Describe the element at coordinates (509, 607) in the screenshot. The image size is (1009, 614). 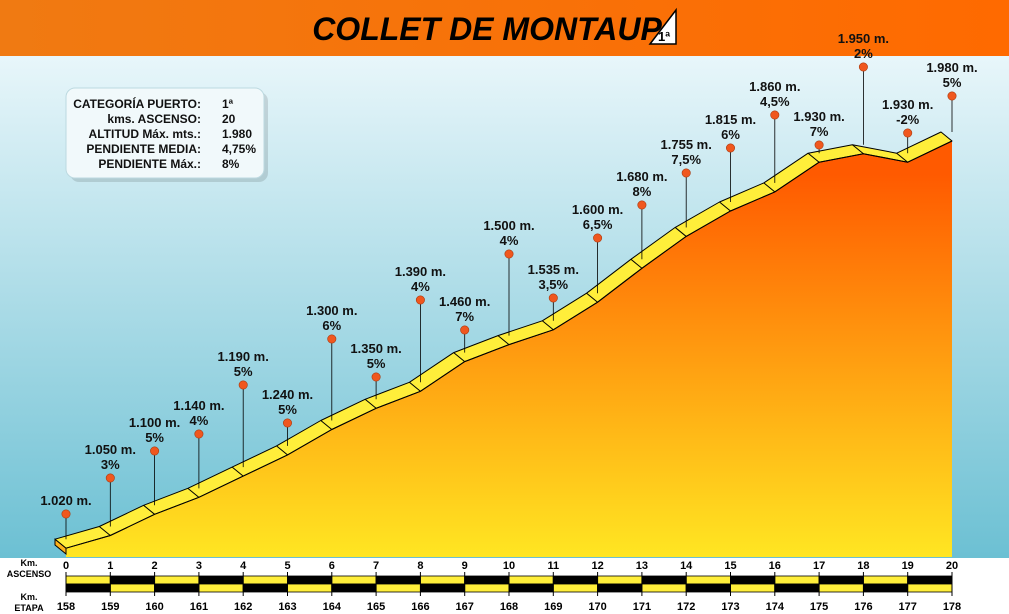
I see `km-etapa-tick-label: 168` at that location.